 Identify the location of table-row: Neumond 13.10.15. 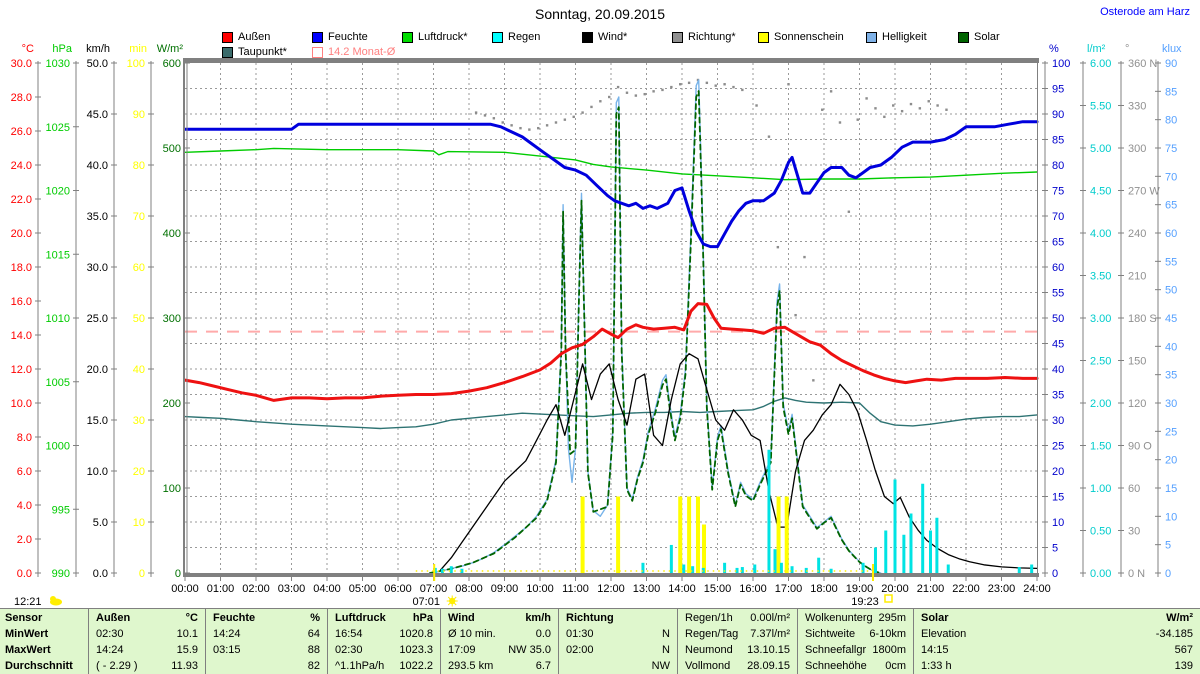
(737, 650).